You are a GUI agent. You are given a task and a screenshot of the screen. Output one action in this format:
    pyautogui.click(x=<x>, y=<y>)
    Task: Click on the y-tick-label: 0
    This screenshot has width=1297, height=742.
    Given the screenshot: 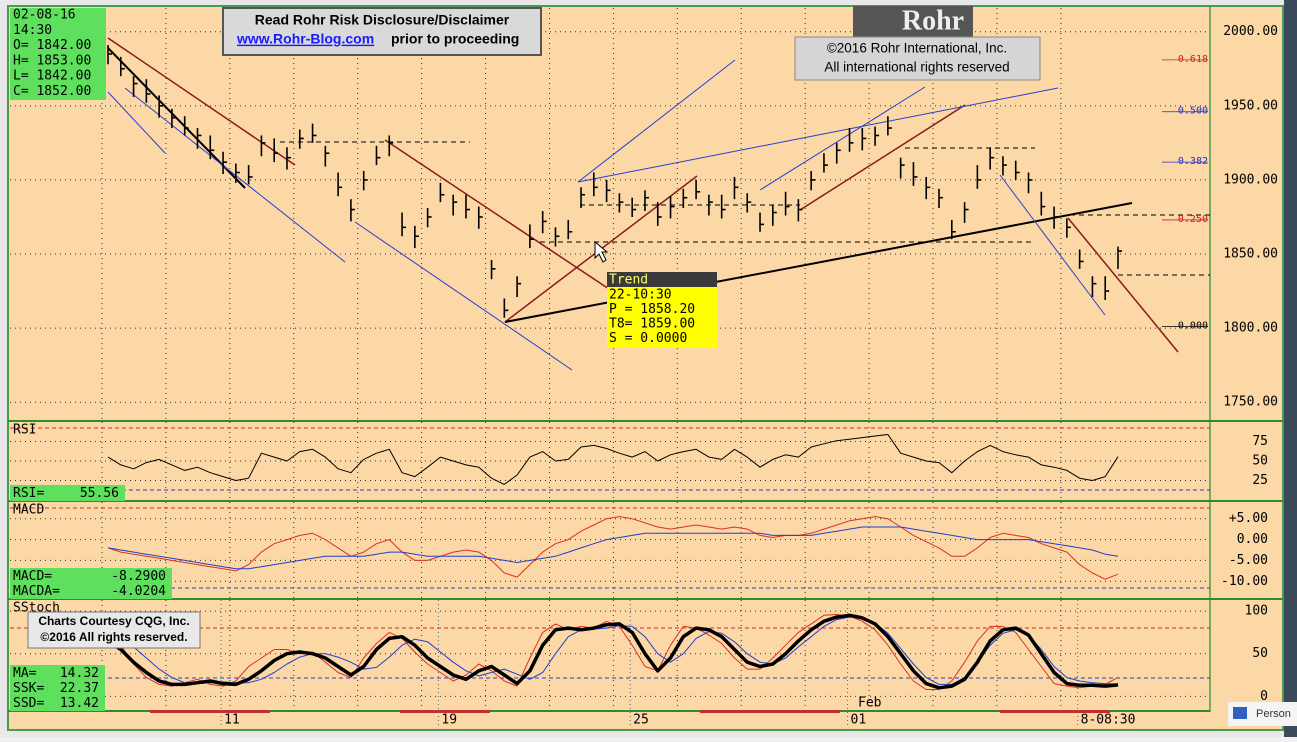 What is the action you would take?
    pyautogui.click(x=1264, y=696)
    